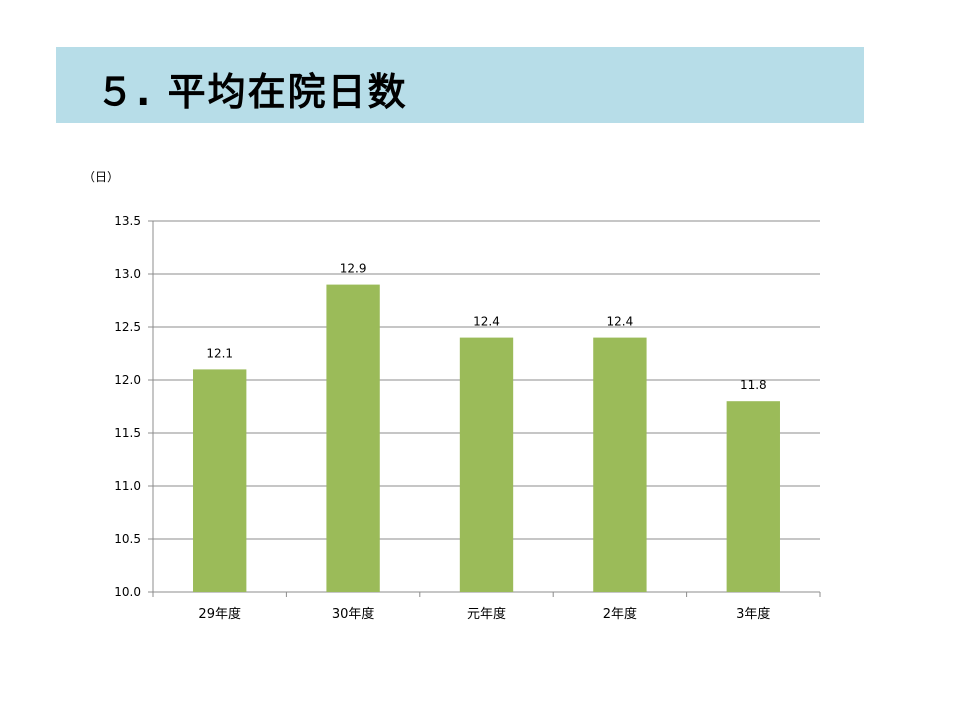  What do you see at coordinates (127, 274) in the screenshot?
I see `y-tick-label: 13.0` at bounding box center [127, 274].